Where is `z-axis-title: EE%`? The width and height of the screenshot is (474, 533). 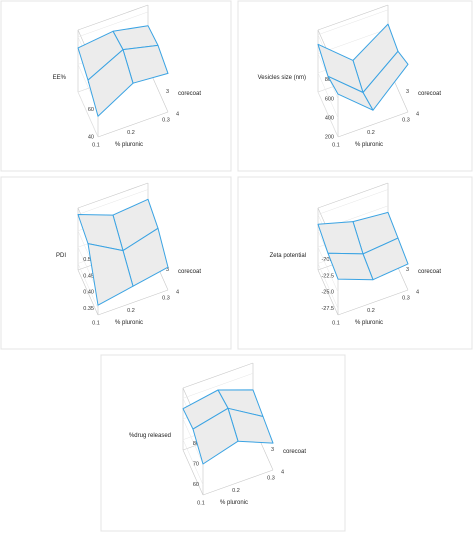 z-axis-title: EE% is located at coordinates (60, 78).